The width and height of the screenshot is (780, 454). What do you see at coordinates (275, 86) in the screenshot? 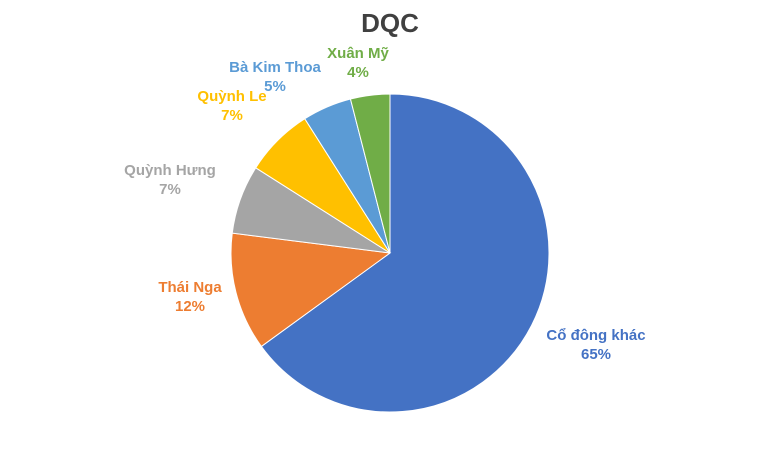
I see `label-value: 5%` at bounding box center [275, 86].